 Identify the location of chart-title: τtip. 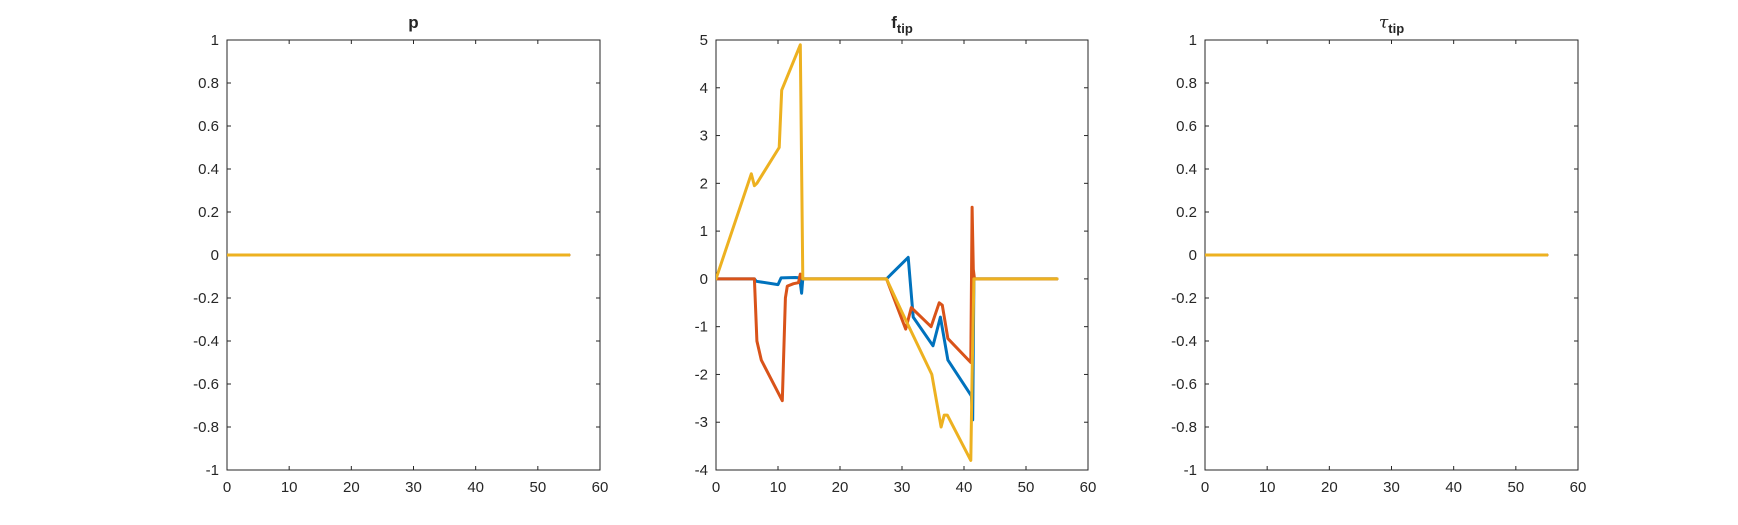
(1391, 24).